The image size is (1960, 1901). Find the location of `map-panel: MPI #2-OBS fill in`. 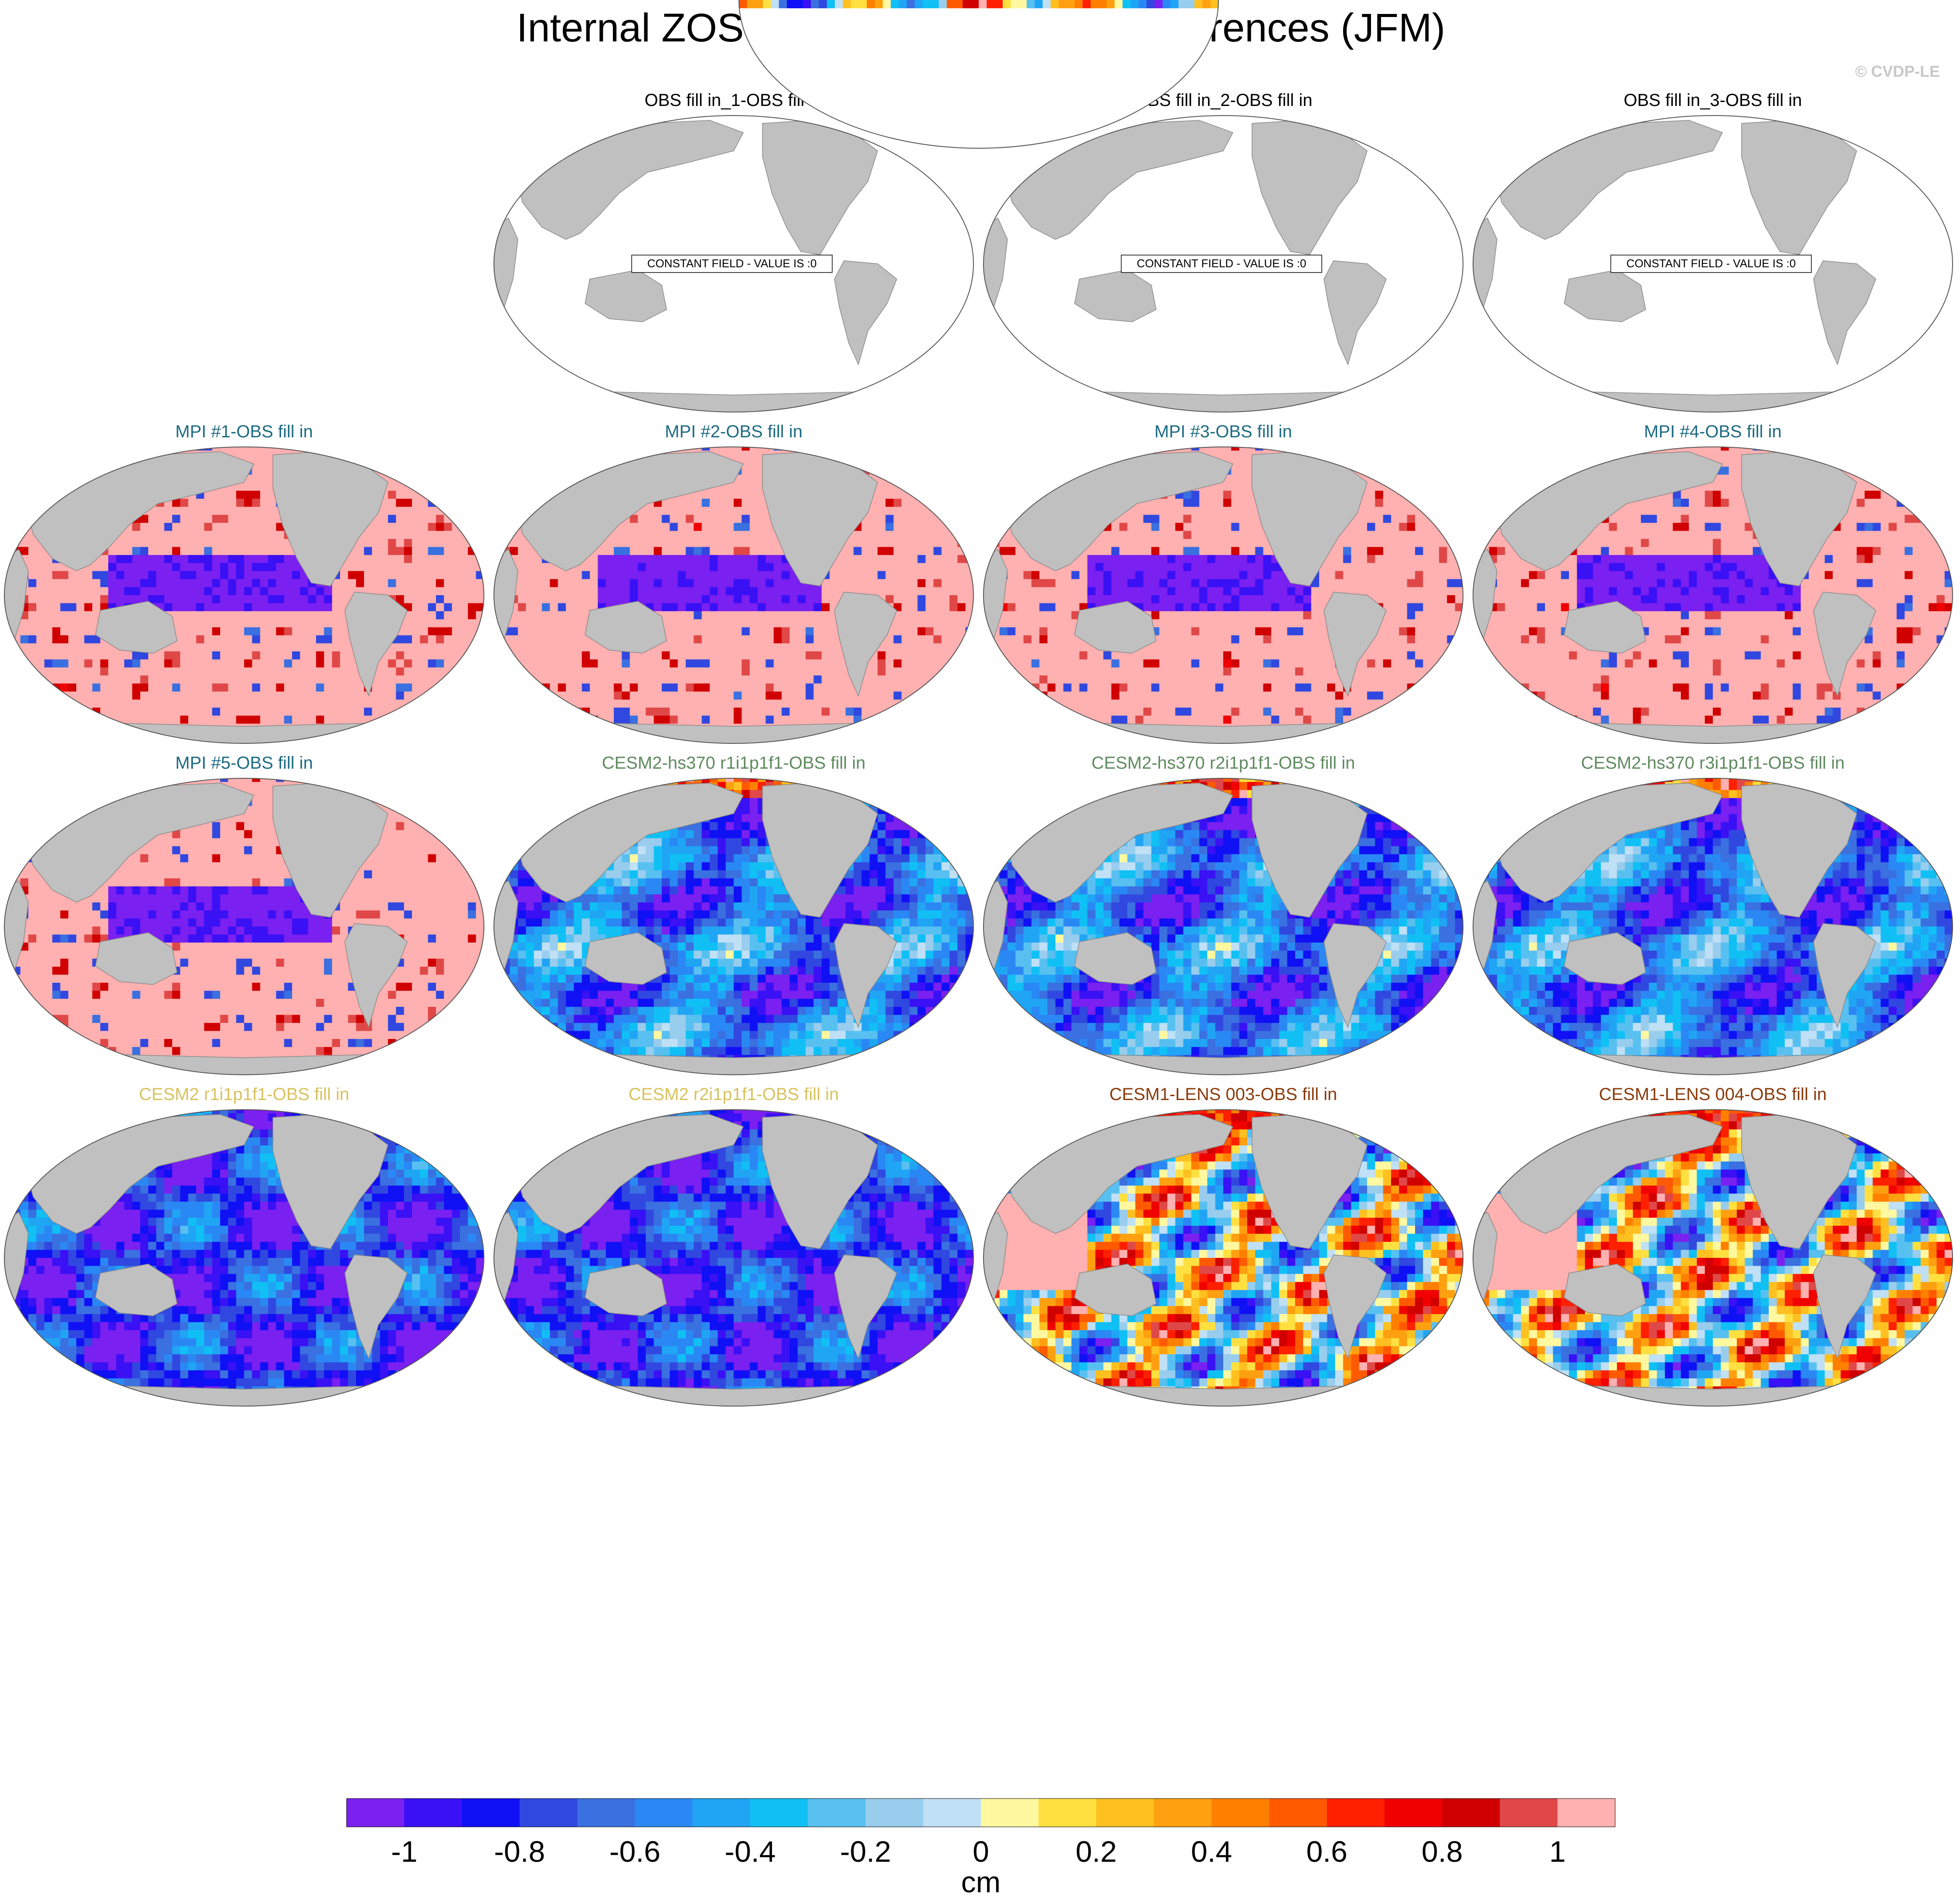

map-panel: MPI #2-OBS fill in is located at coordinates (733, 583).